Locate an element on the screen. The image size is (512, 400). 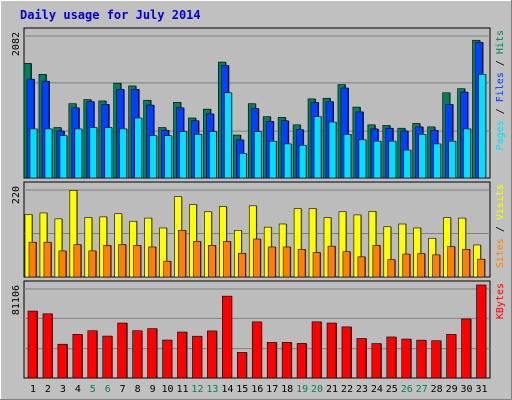
x-tick-label: 23 is located at coordinates (362, 389).